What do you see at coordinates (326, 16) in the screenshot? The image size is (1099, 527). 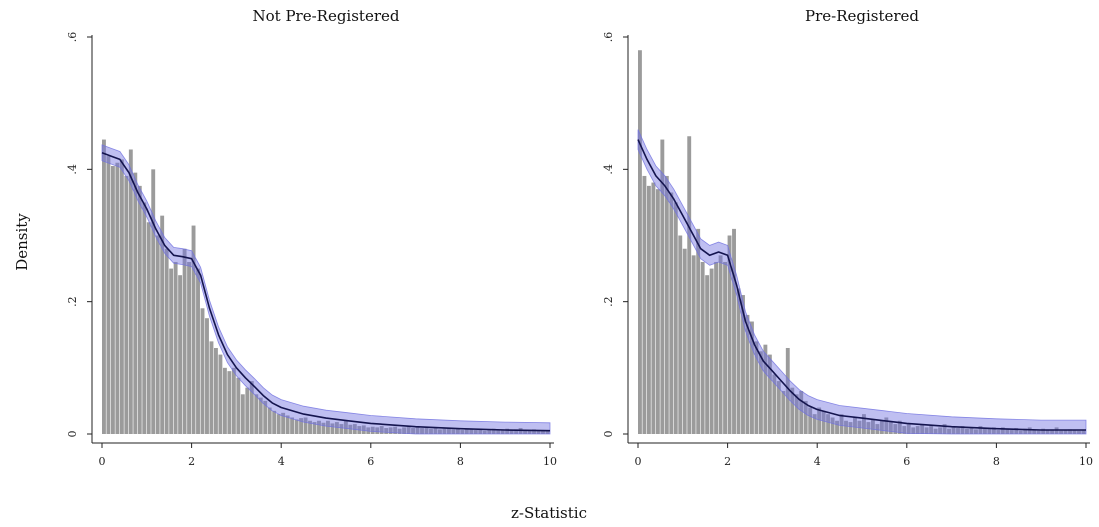 I see `panel-title: Not Pre-Registered` at bounding box center [326, 16].